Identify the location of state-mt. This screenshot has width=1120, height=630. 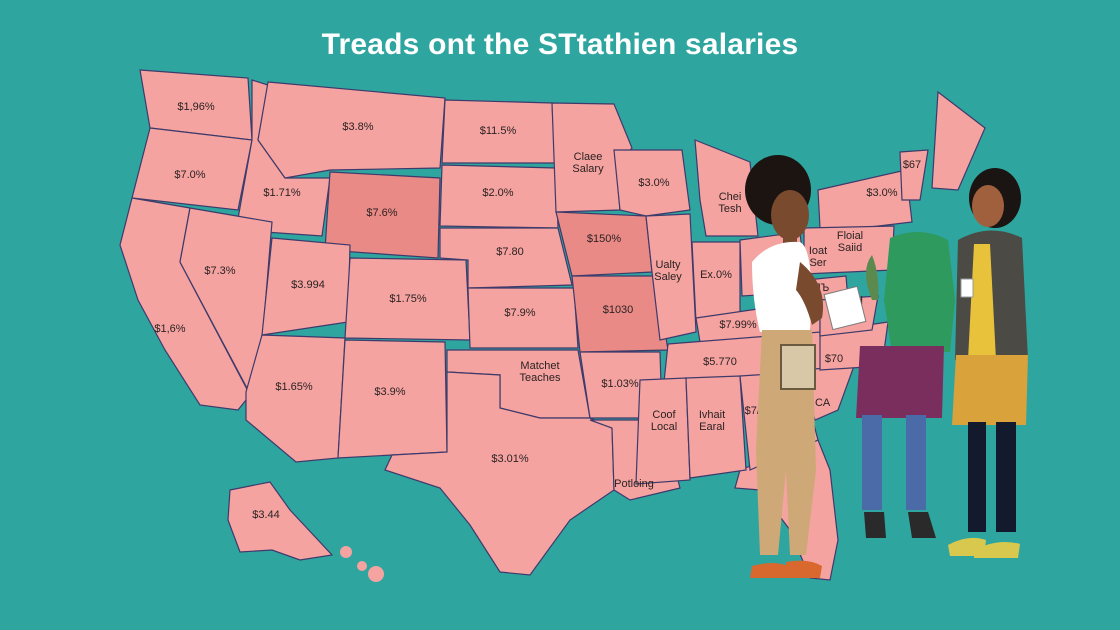
(351, 130).